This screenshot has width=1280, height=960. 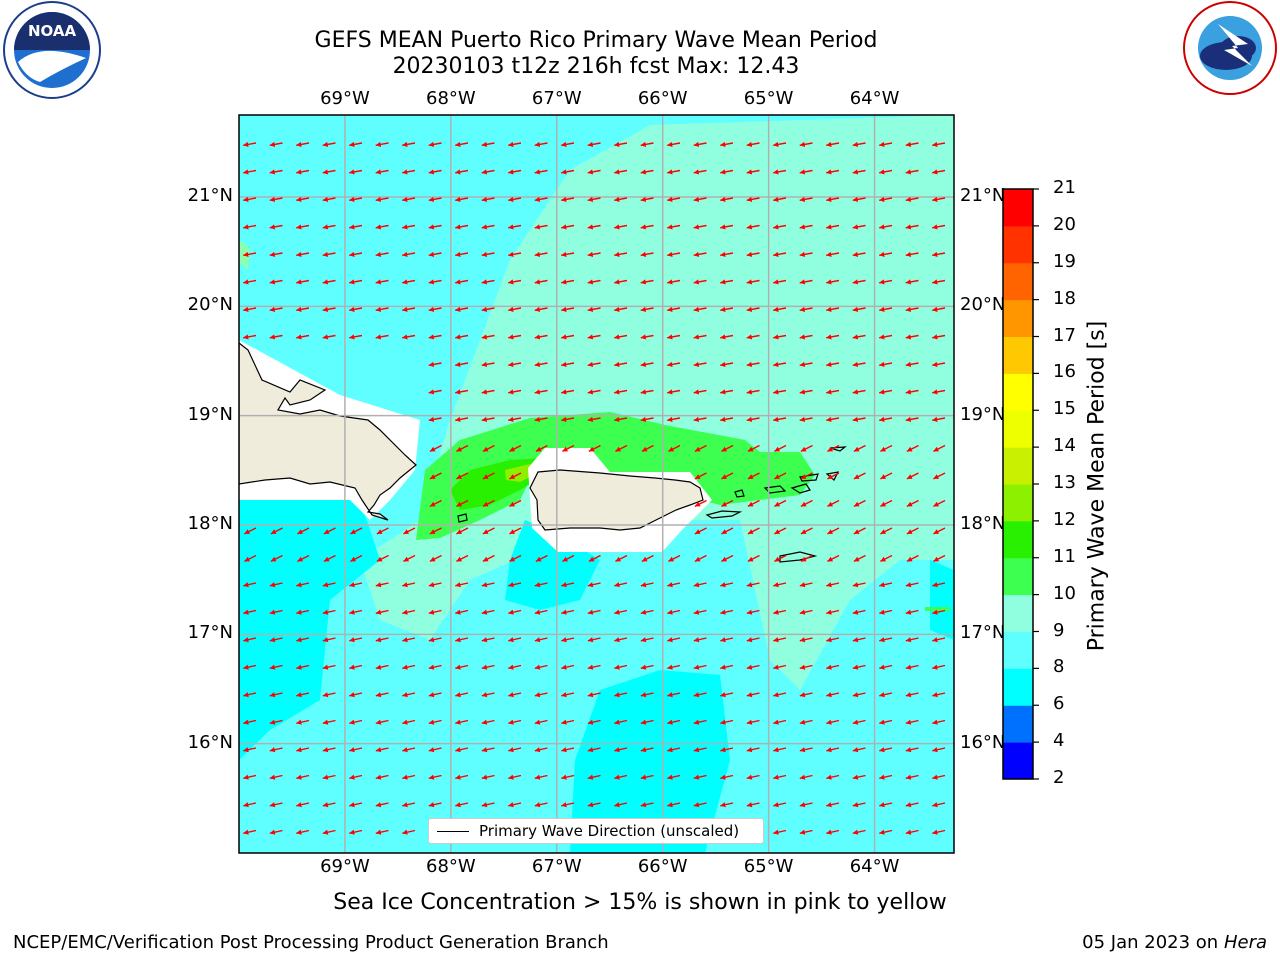 What do you see at coordinates (450, 98) in the screenshot?
I see `lon-top-tick: 68°W` at bounding box center [450, 98].